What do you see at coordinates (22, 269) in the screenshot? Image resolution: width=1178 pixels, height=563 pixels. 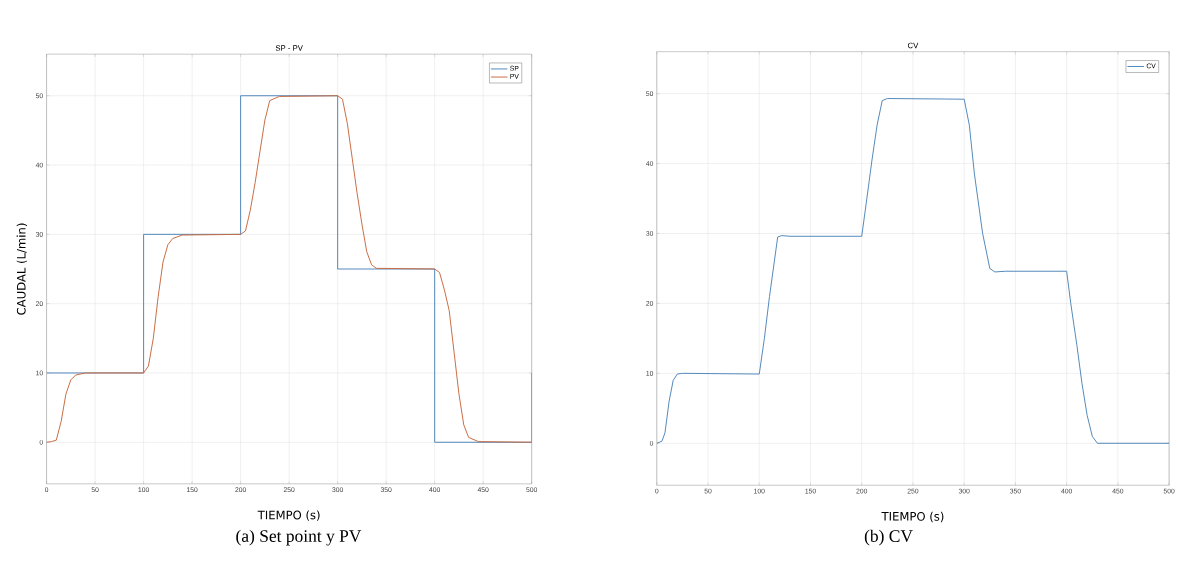 I see `y-axis-title: CAUDAL (L/min)` at bounding box center [22, 269].